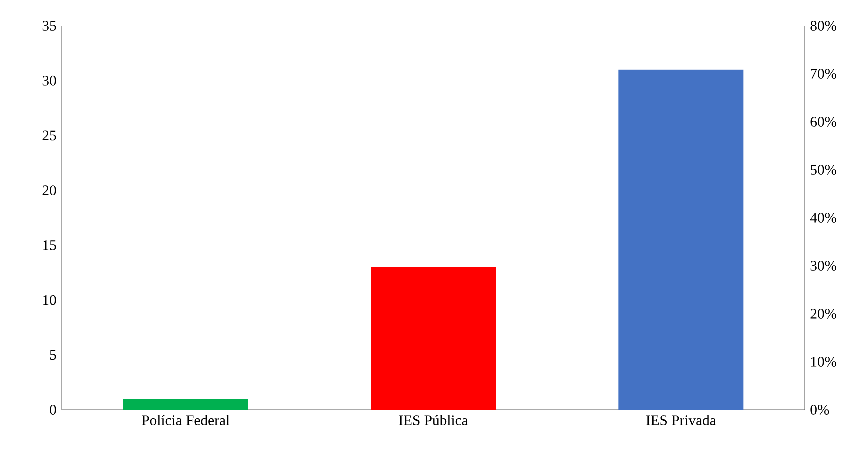 The width and height of the screenshot is (868, 460). I want to click on y2-tick-label: 50%, so click(824, 170).